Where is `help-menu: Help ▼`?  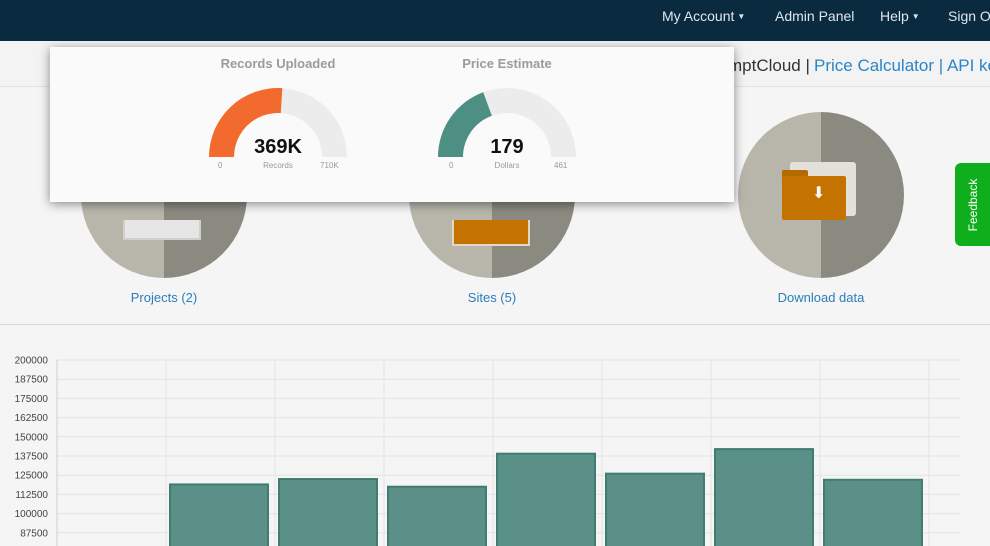
help-menu: Help ▼ is located at coordinates (900, 16).